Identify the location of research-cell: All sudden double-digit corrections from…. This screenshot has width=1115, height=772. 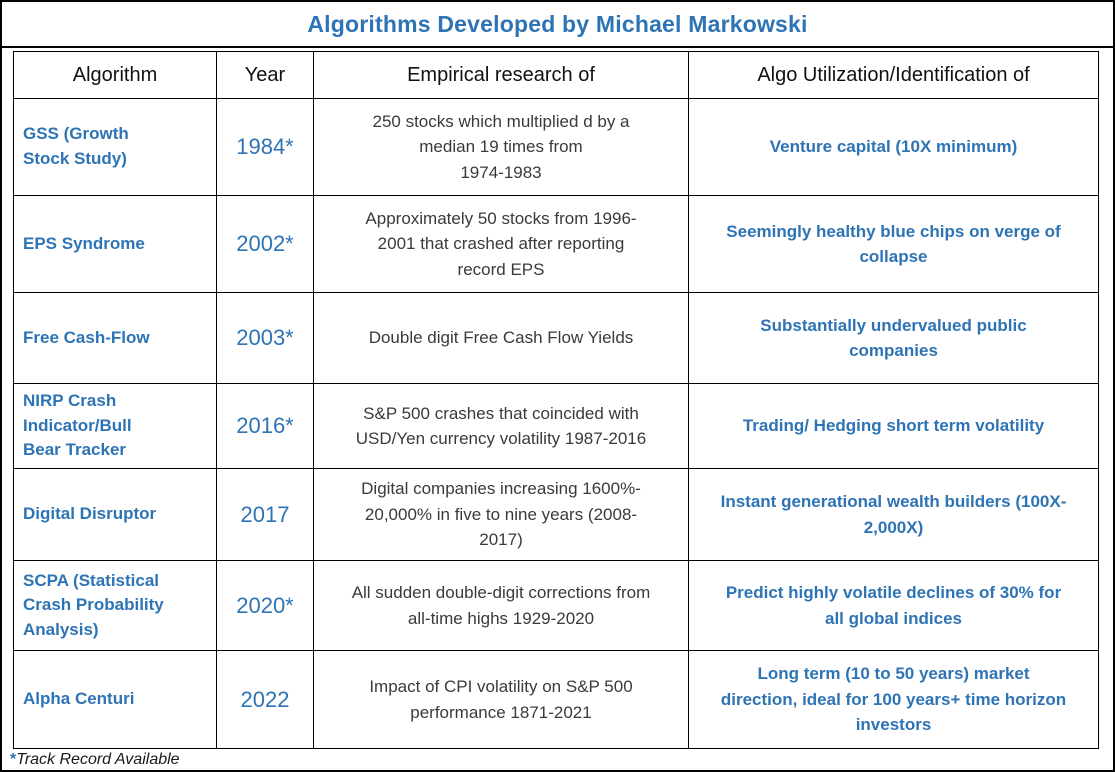
(501, 605).